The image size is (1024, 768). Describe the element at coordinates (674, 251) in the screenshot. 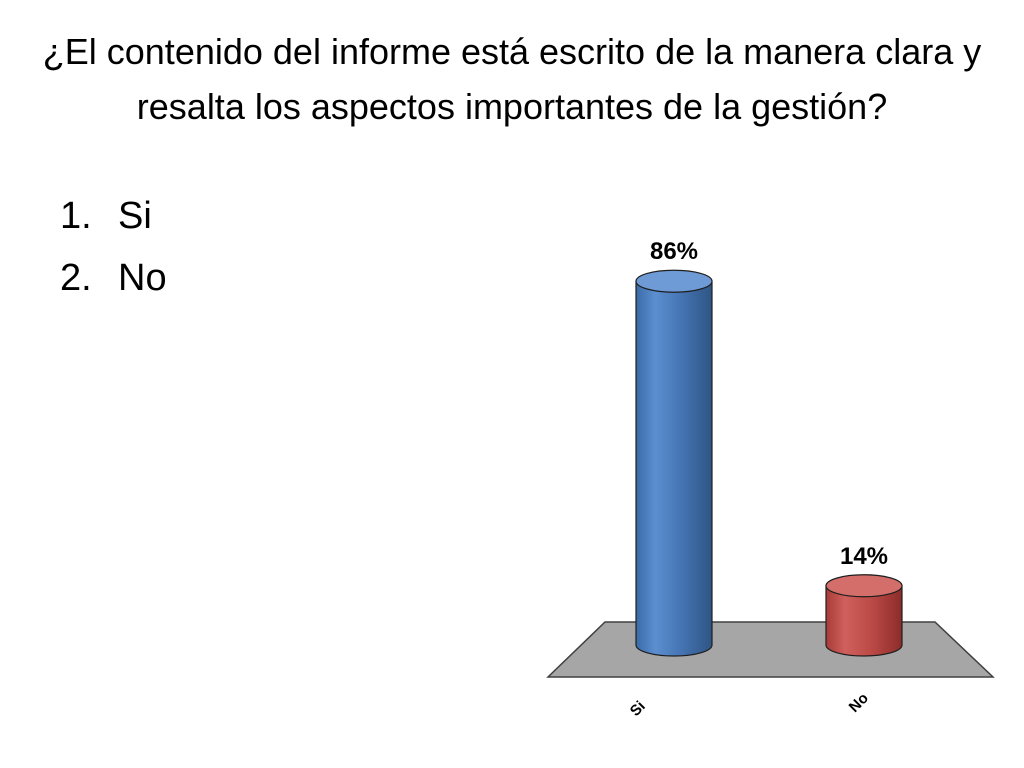

I see `data-label-si: 86%` at that location.